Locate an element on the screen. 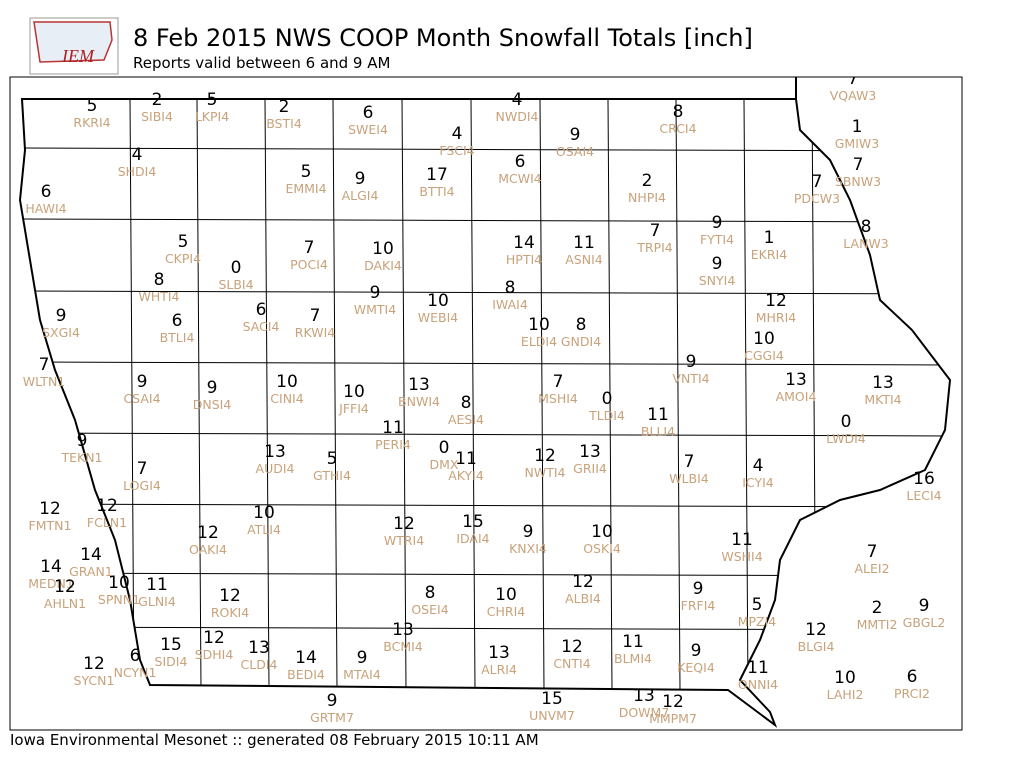  station-id: SBNW3 is located at coordinates (858, 181).